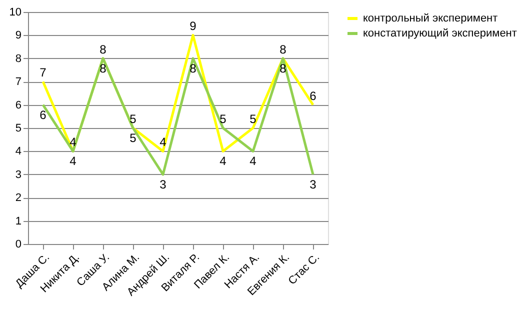  Describe the element at coordinates (43, 73) in the screenshot. I see `data-label: 7` at that location.